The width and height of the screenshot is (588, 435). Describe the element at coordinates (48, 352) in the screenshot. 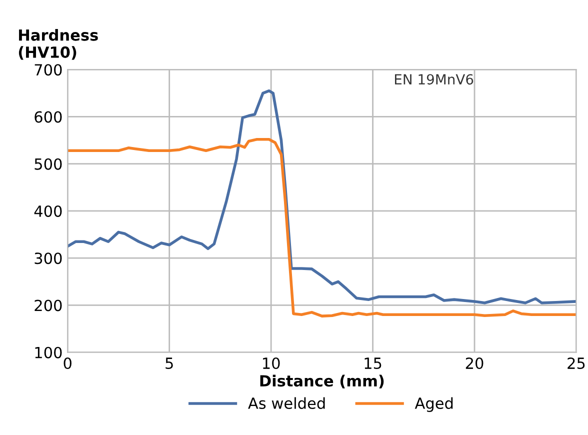

I see `y-tick-label: 100` at that location.